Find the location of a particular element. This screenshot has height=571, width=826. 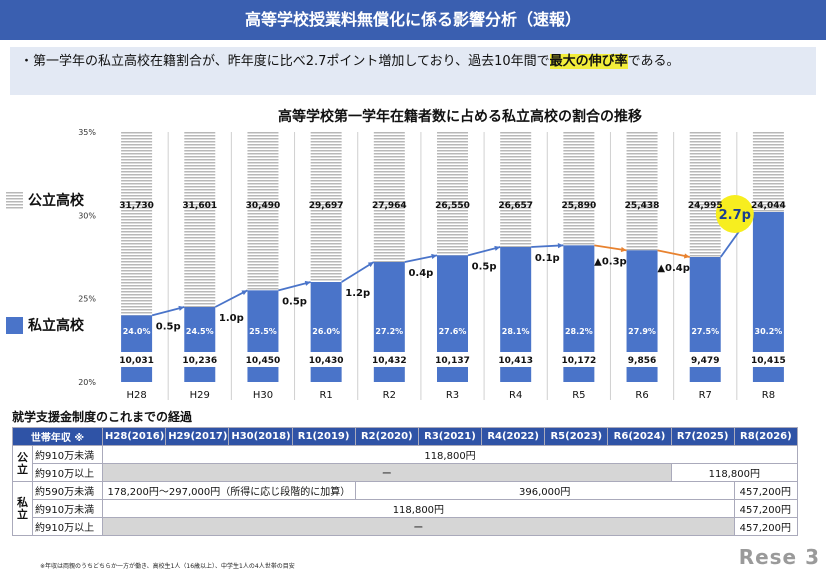

private-count-label: 10,432 is located at coordinates (389, 361).